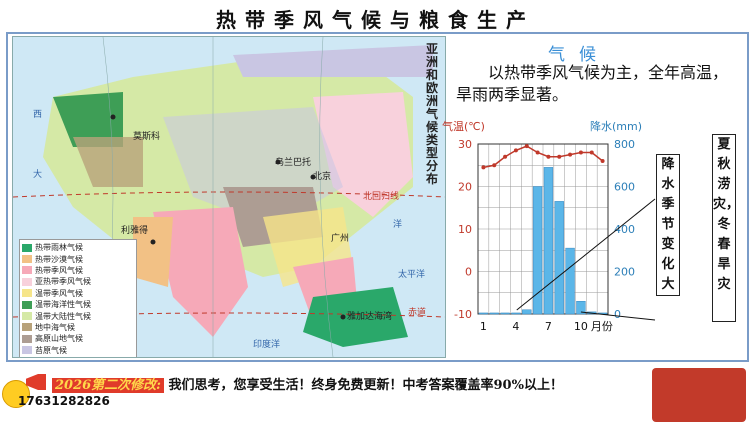 This screenshot has height=424, width=751. Describe the element at coordinates (398, 225) in the screenshot. I see `map-label-ocean: 洋` at that location.